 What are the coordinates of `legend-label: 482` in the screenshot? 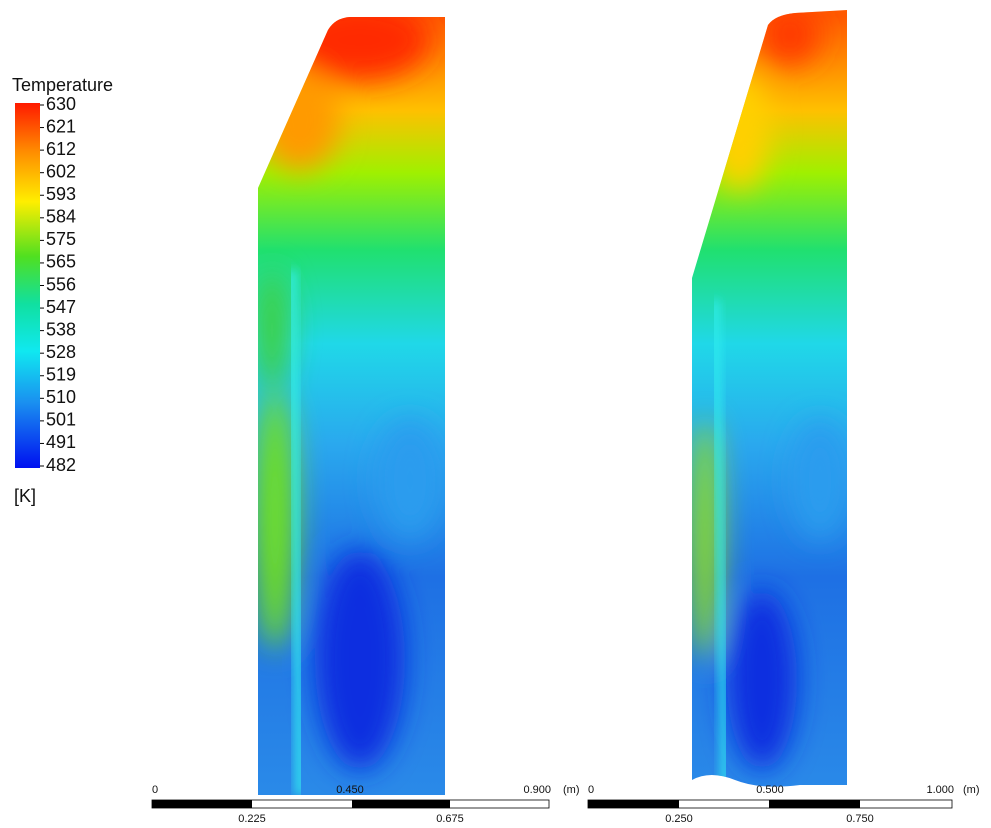 It's located at (61, 465).